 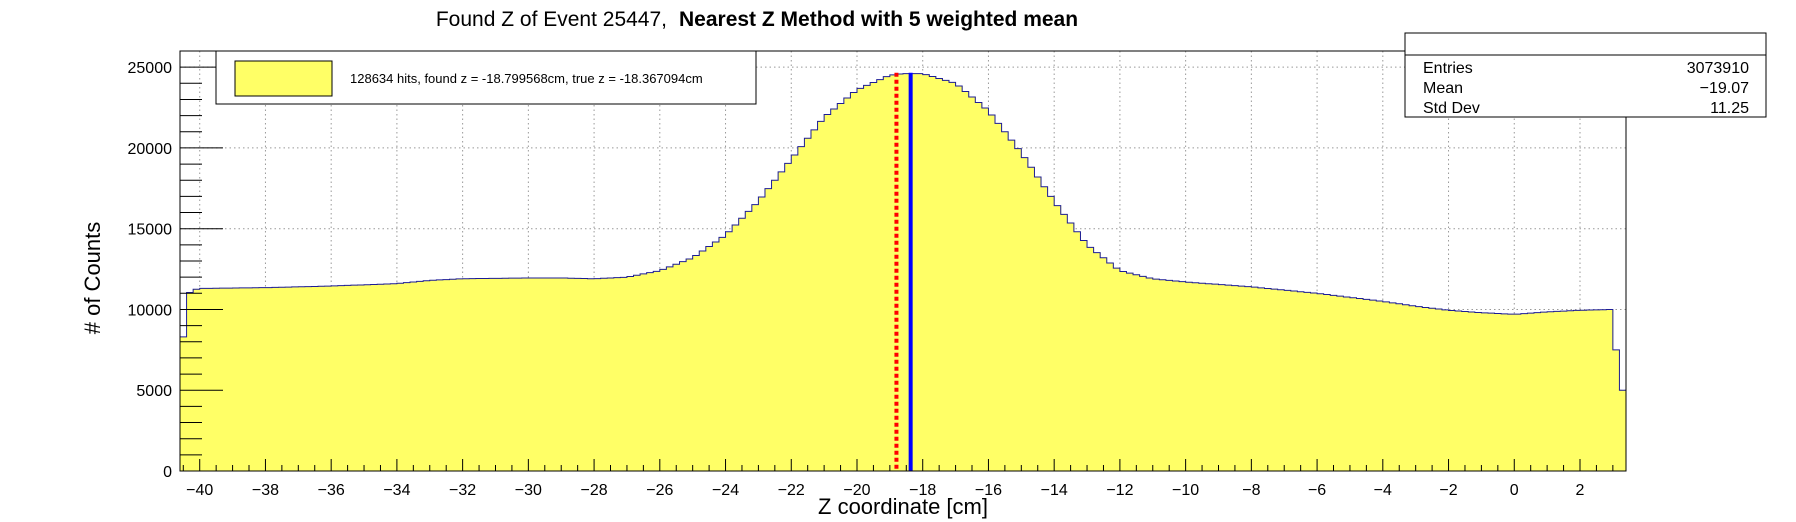 I want to click on x-axis-title: Z coordinate [cm], so click(x=903, y=506).